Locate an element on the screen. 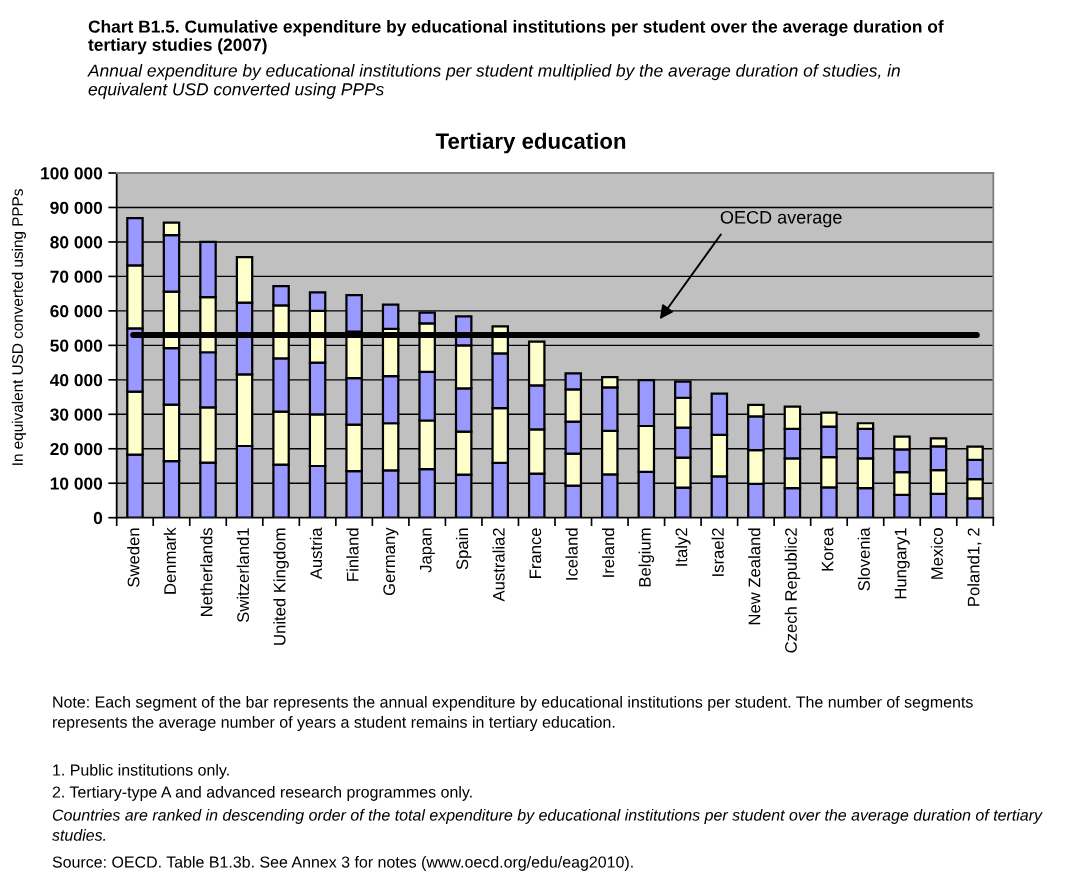 The image size is (1065, 891). x-tick-label: Sweden is located at coordinates (133, 557).